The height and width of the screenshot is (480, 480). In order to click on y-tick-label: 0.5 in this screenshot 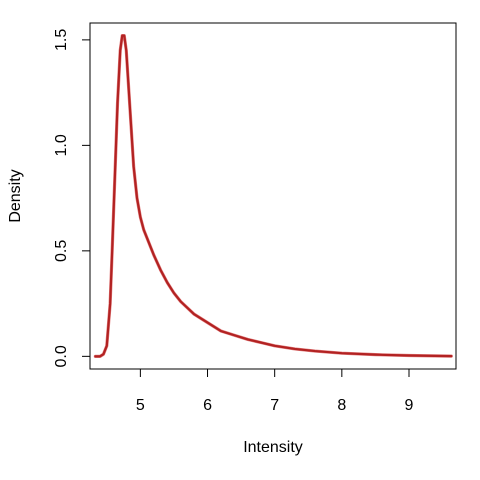, I will do `click(61, 251)`.